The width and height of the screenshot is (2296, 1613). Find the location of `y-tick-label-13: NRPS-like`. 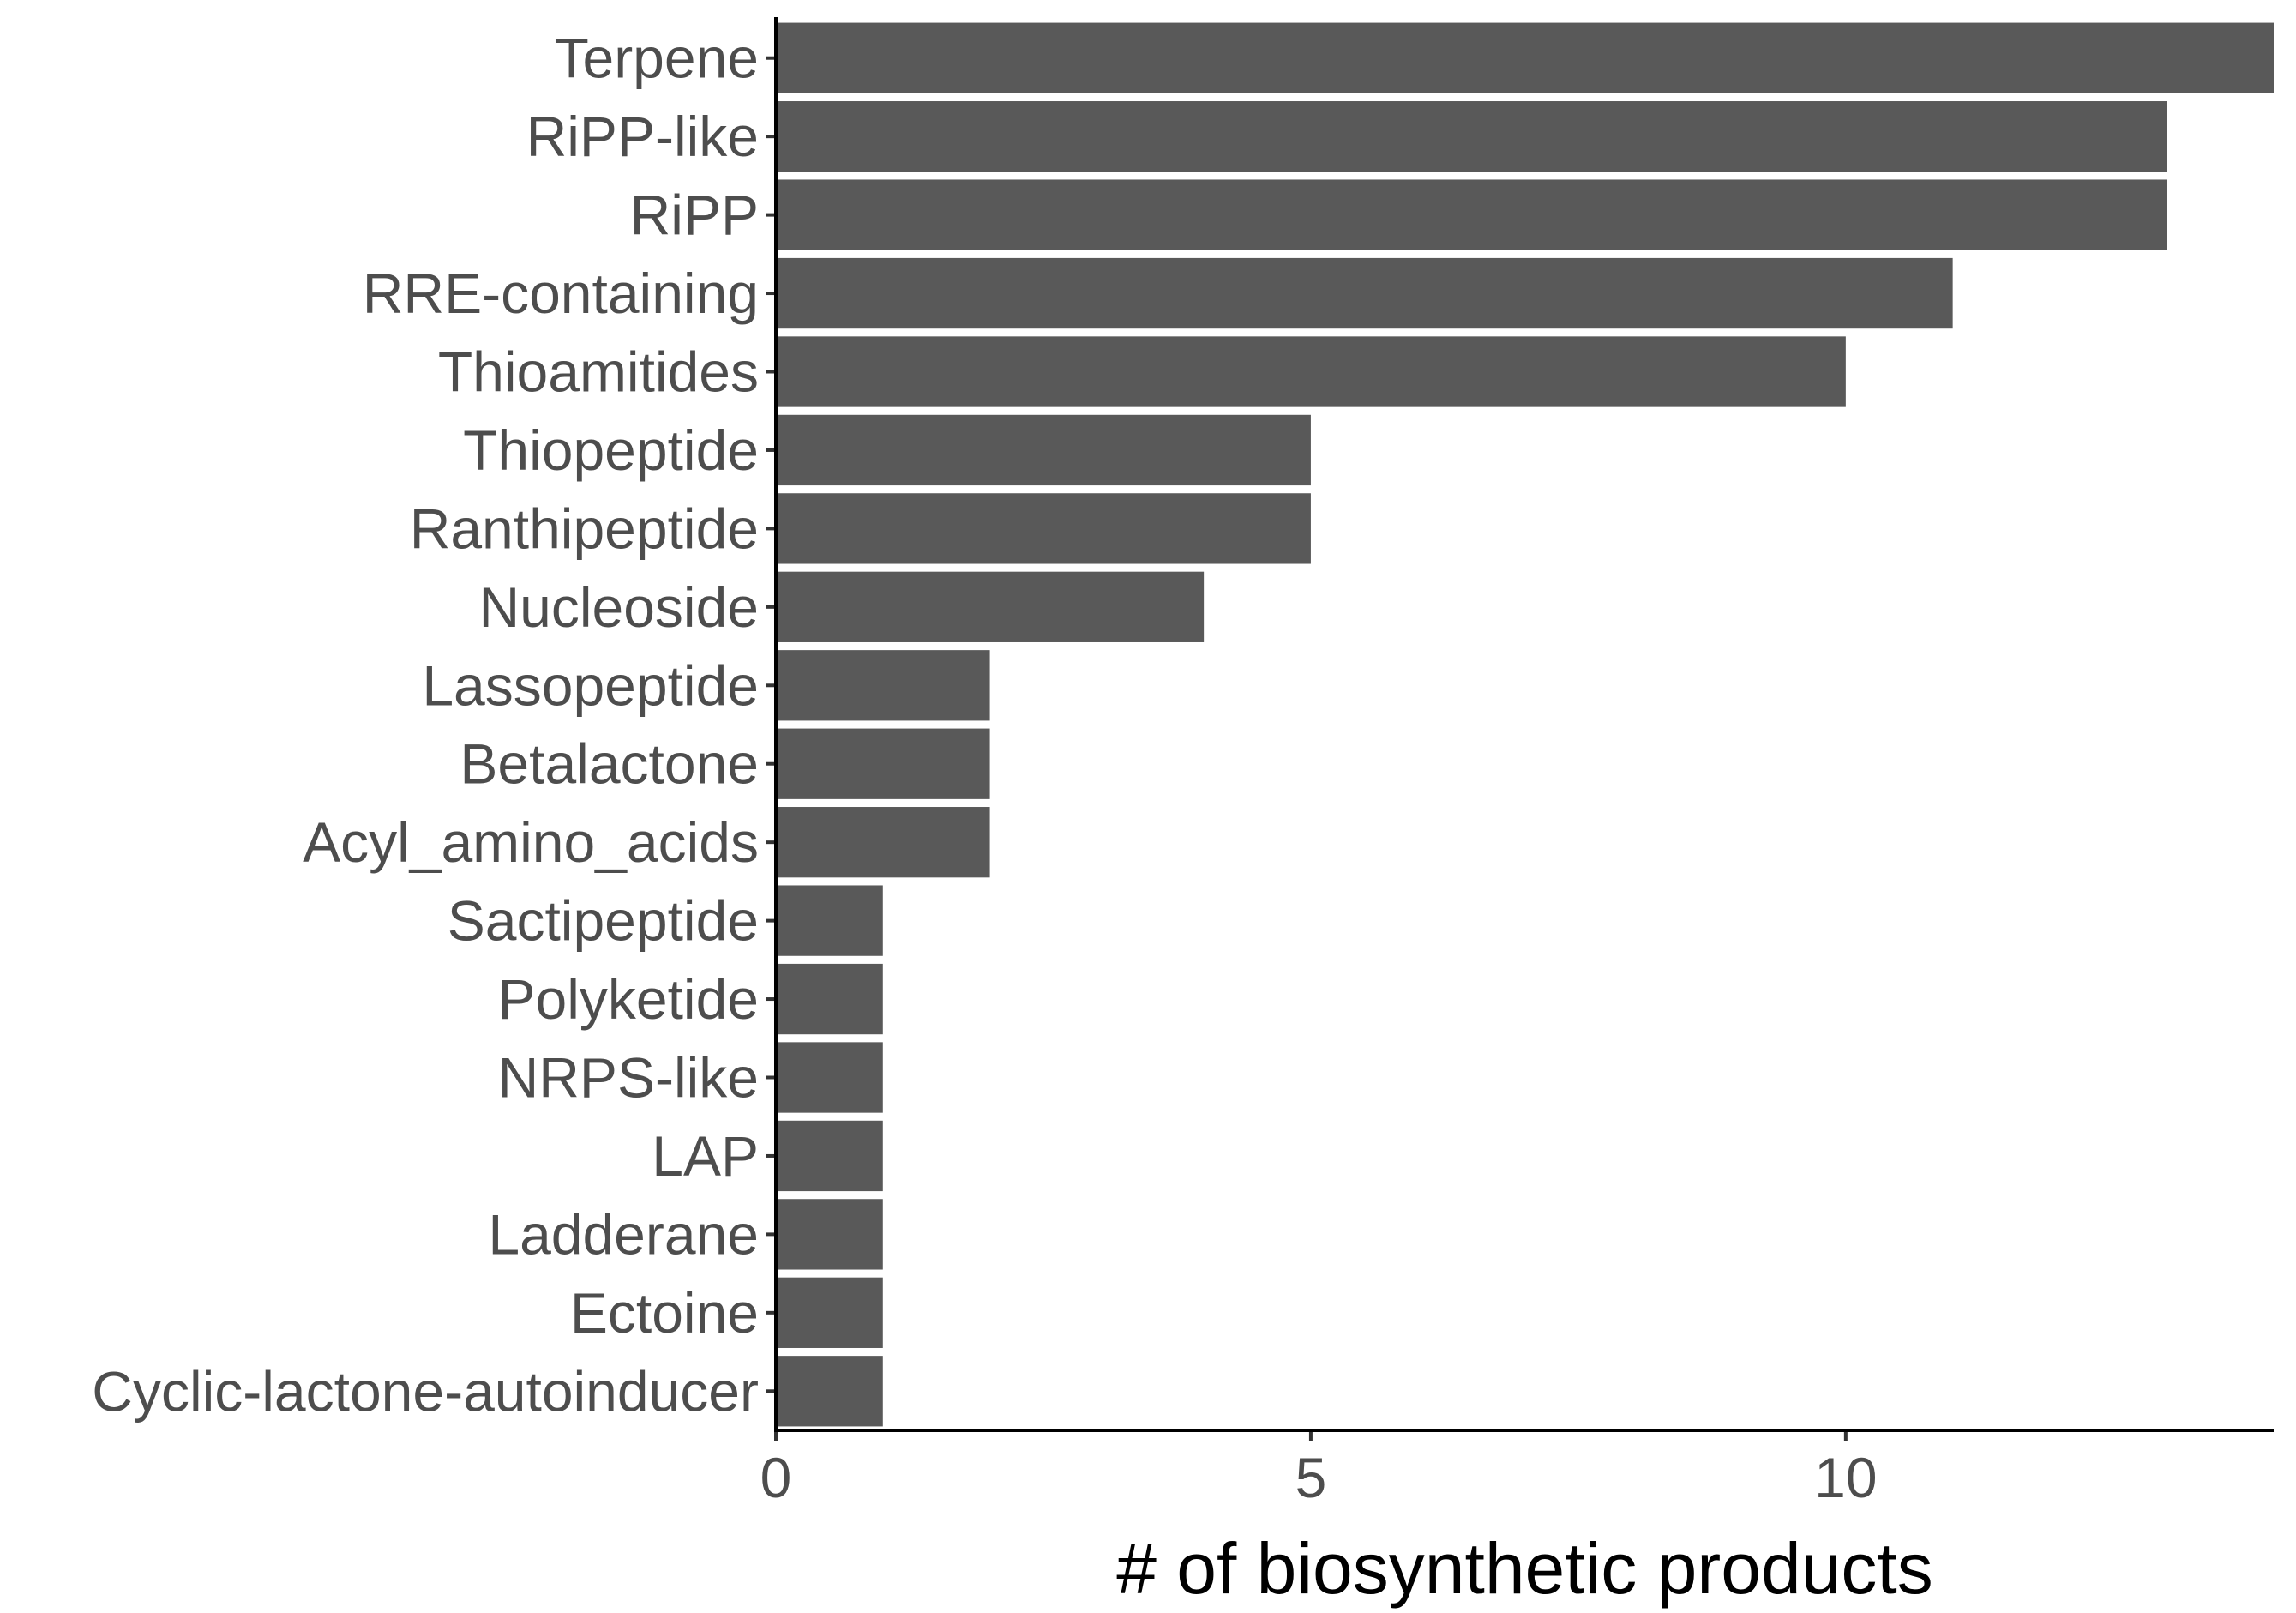

y-tick-label-13: NRPS-like is located at coordinates (629, 1078).